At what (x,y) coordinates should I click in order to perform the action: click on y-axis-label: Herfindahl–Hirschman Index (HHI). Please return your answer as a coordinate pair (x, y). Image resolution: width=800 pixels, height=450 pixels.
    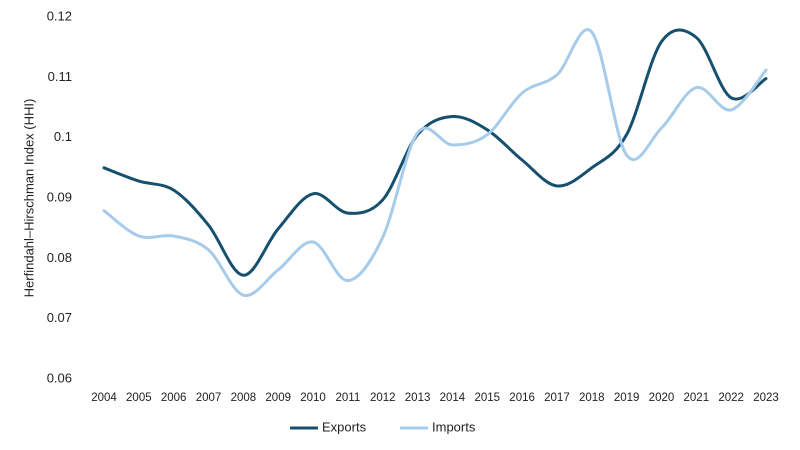
    Looking at the image, I should click on (28, 198).